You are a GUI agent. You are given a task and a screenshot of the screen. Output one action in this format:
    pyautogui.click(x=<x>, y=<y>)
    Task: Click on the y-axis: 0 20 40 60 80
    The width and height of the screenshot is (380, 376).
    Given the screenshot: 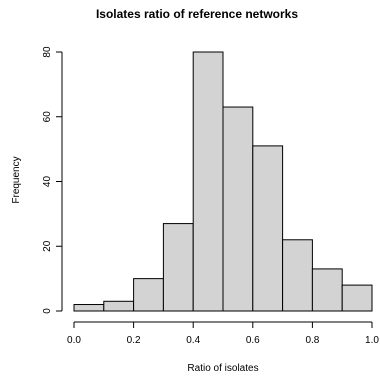 What is the action you would take?
    pyautogui.click(x=52, y=180)
    